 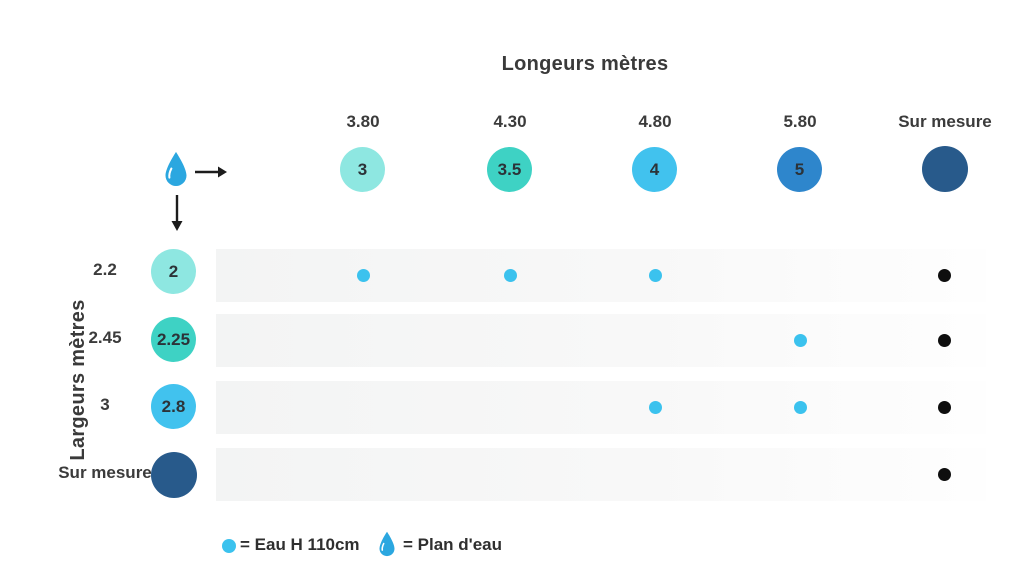 I want to click on water-drop-icon, so click(x=176, y=173).